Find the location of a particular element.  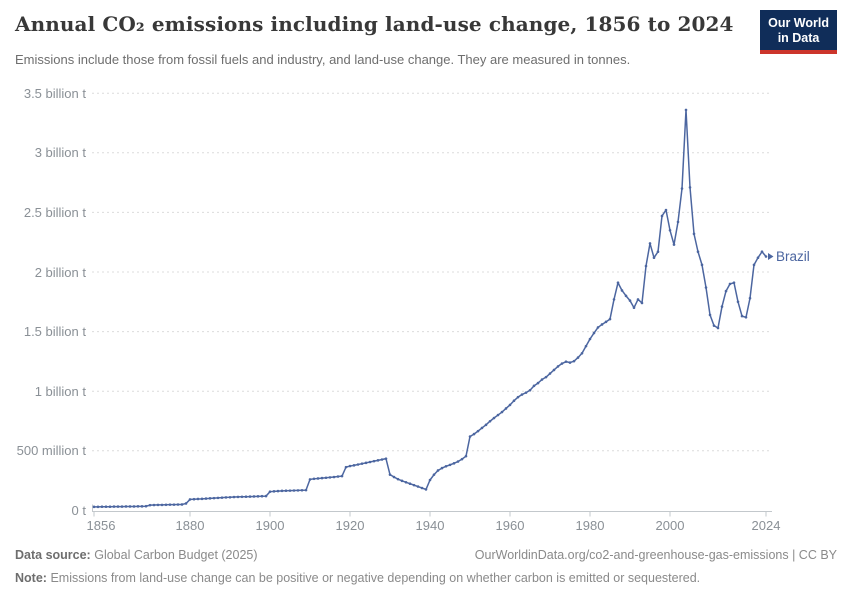

y-axis-label: 3.5 billion t is located at coordinates (54, 93).